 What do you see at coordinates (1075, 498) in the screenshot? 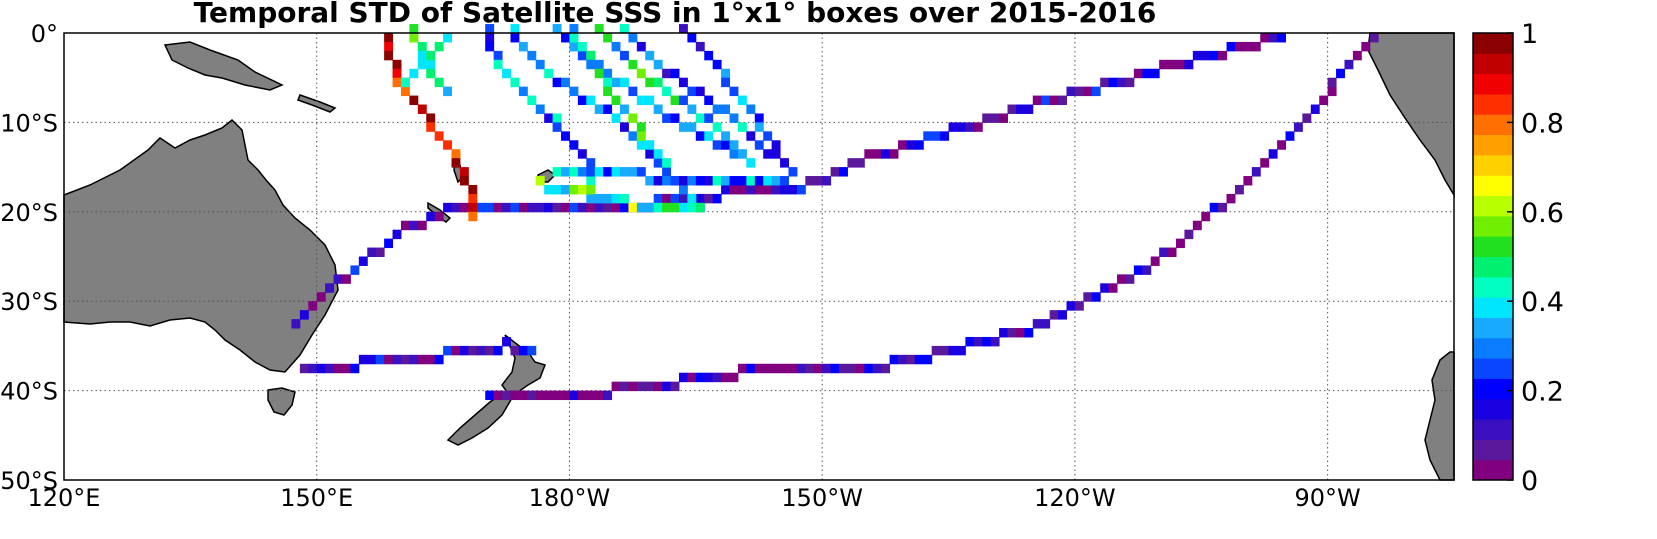
I see `lon-tick-label: 120°W` at bounding box center [1075, 498].